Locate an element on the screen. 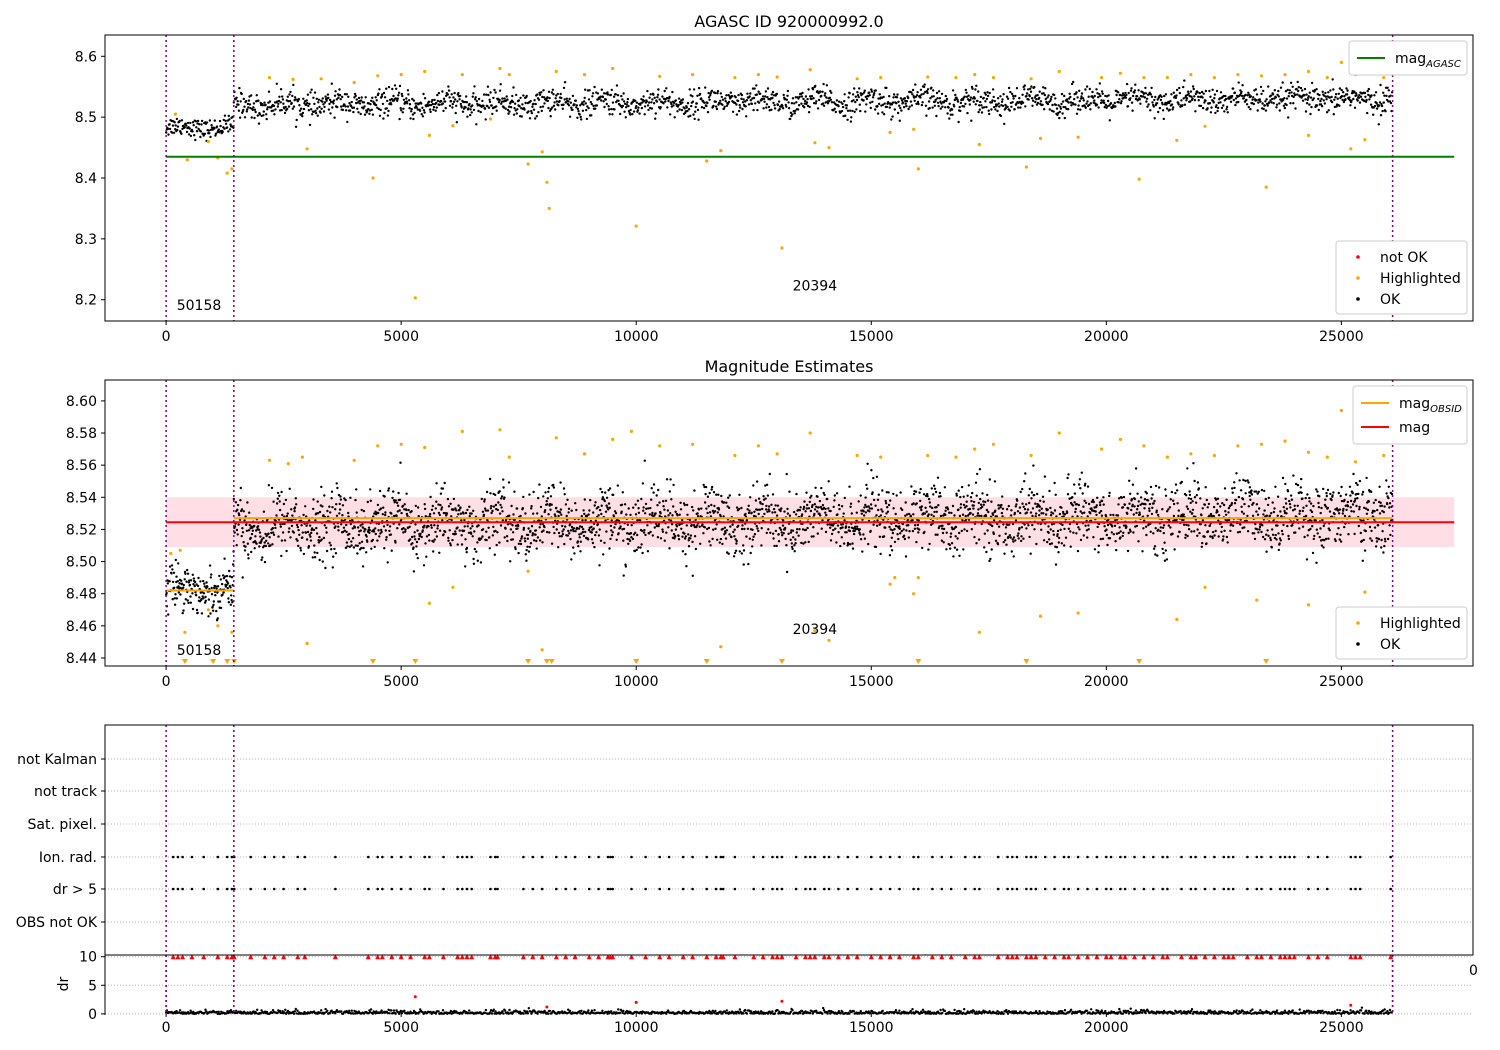 The width and height of the screenshot is (1500, 1050). p2-ok-point-2029 is located at coordinates (946, 532).